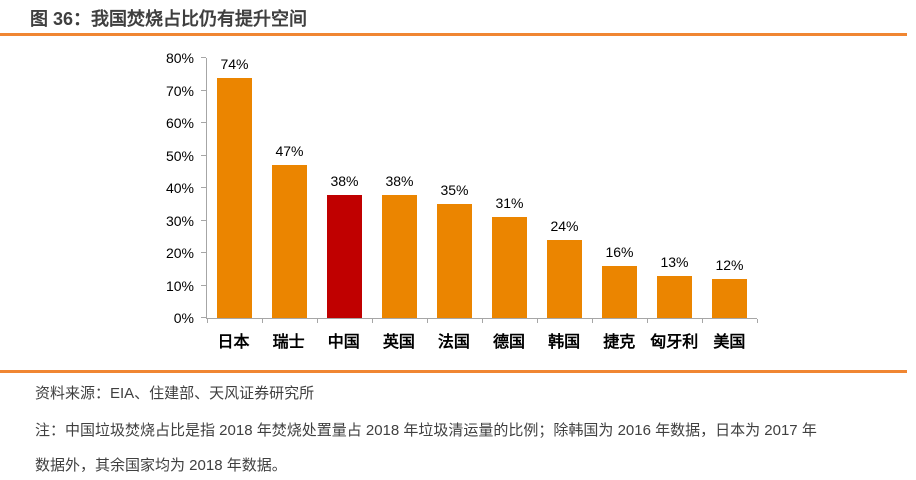  I want to click on source-text: 资料来源：EIA、住建部、天风证券研究所, so click(175, 393).